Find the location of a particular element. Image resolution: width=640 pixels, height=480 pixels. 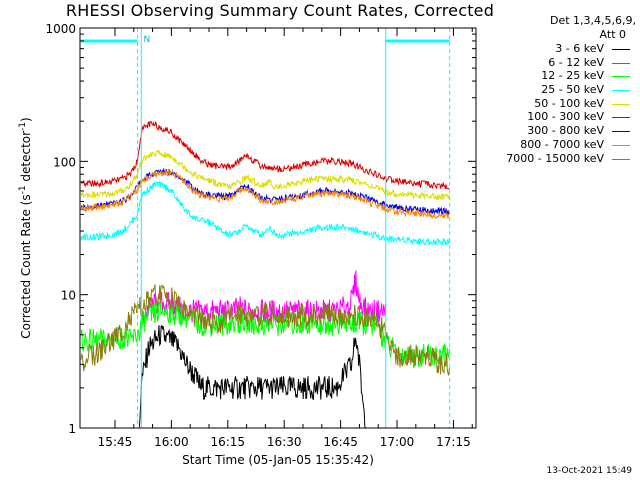

y-axis-label: Corrected Count Rate (s-1 detector-1) is located at coordinates (25, 227).